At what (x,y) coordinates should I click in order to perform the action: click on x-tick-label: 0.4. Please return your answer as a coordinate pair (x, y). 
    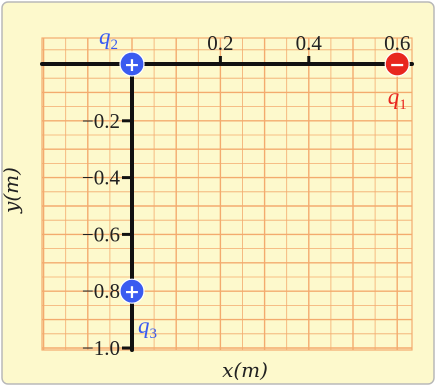
    Looking at the image, I should click on (309, 43).